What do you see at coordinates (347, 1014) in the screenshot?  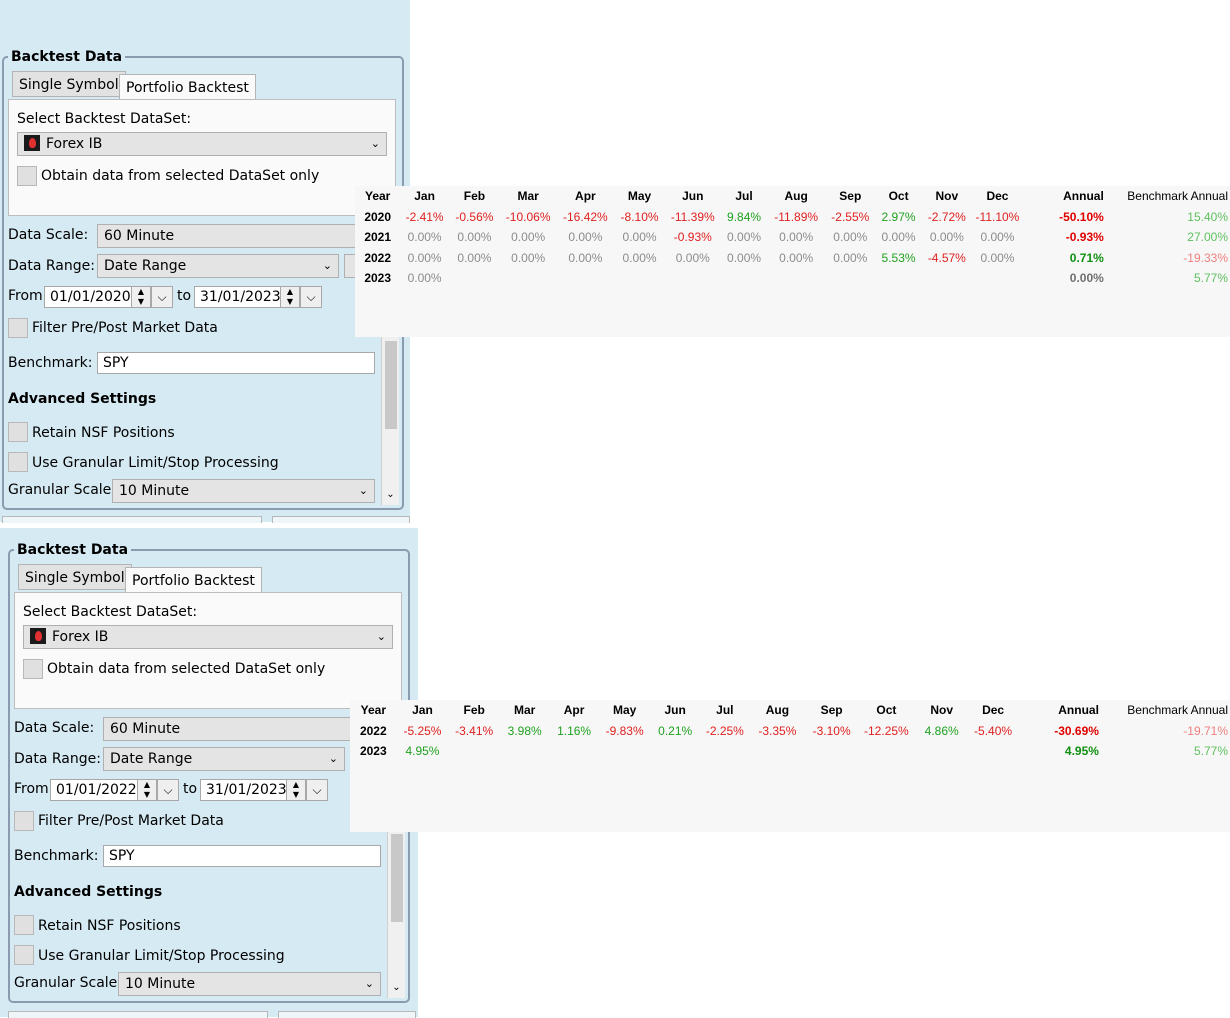 I see `bottom-tab-stub` at bounding box center [347, 1014].